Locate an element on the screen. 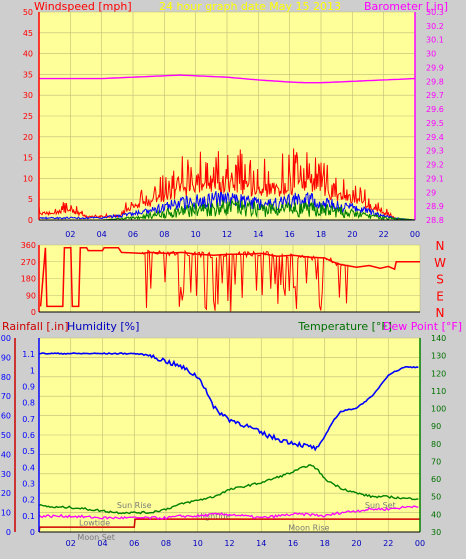 The image size is (466, 559). temperature-tick-label: 50 is located at coordinates (436, 497).